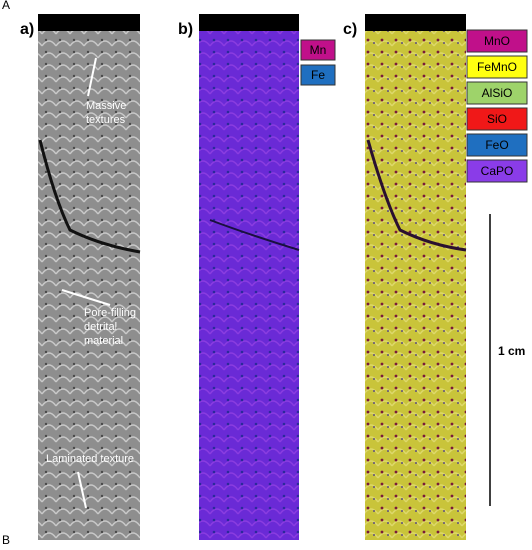 Image resolution: width=532 pixels, height=550 pixels. Describe the element at coordinates (350, 29) in the screenshot. I see `panel-label: c)` at that location.